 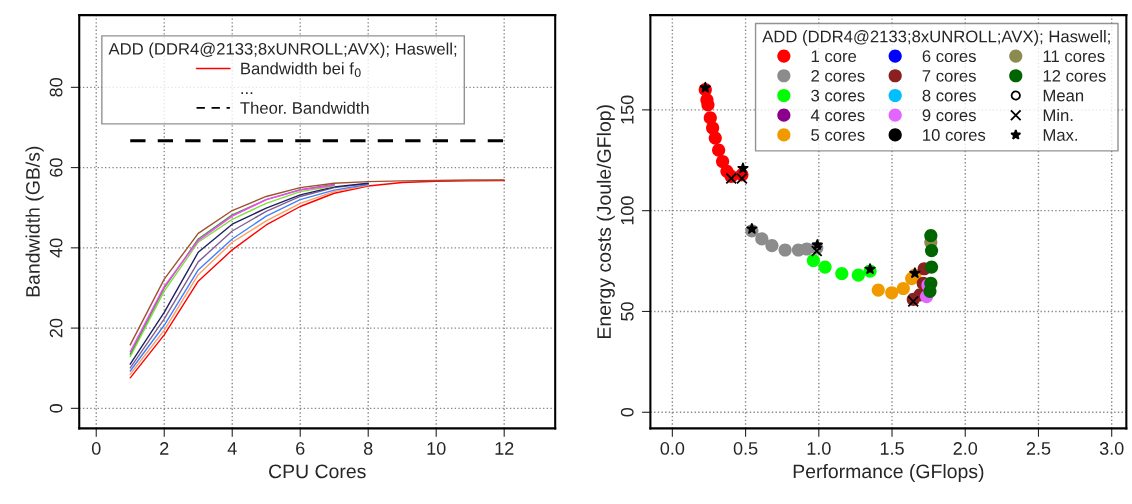 I want to click on y-tick-label: 60, so click(x=56, y=167).